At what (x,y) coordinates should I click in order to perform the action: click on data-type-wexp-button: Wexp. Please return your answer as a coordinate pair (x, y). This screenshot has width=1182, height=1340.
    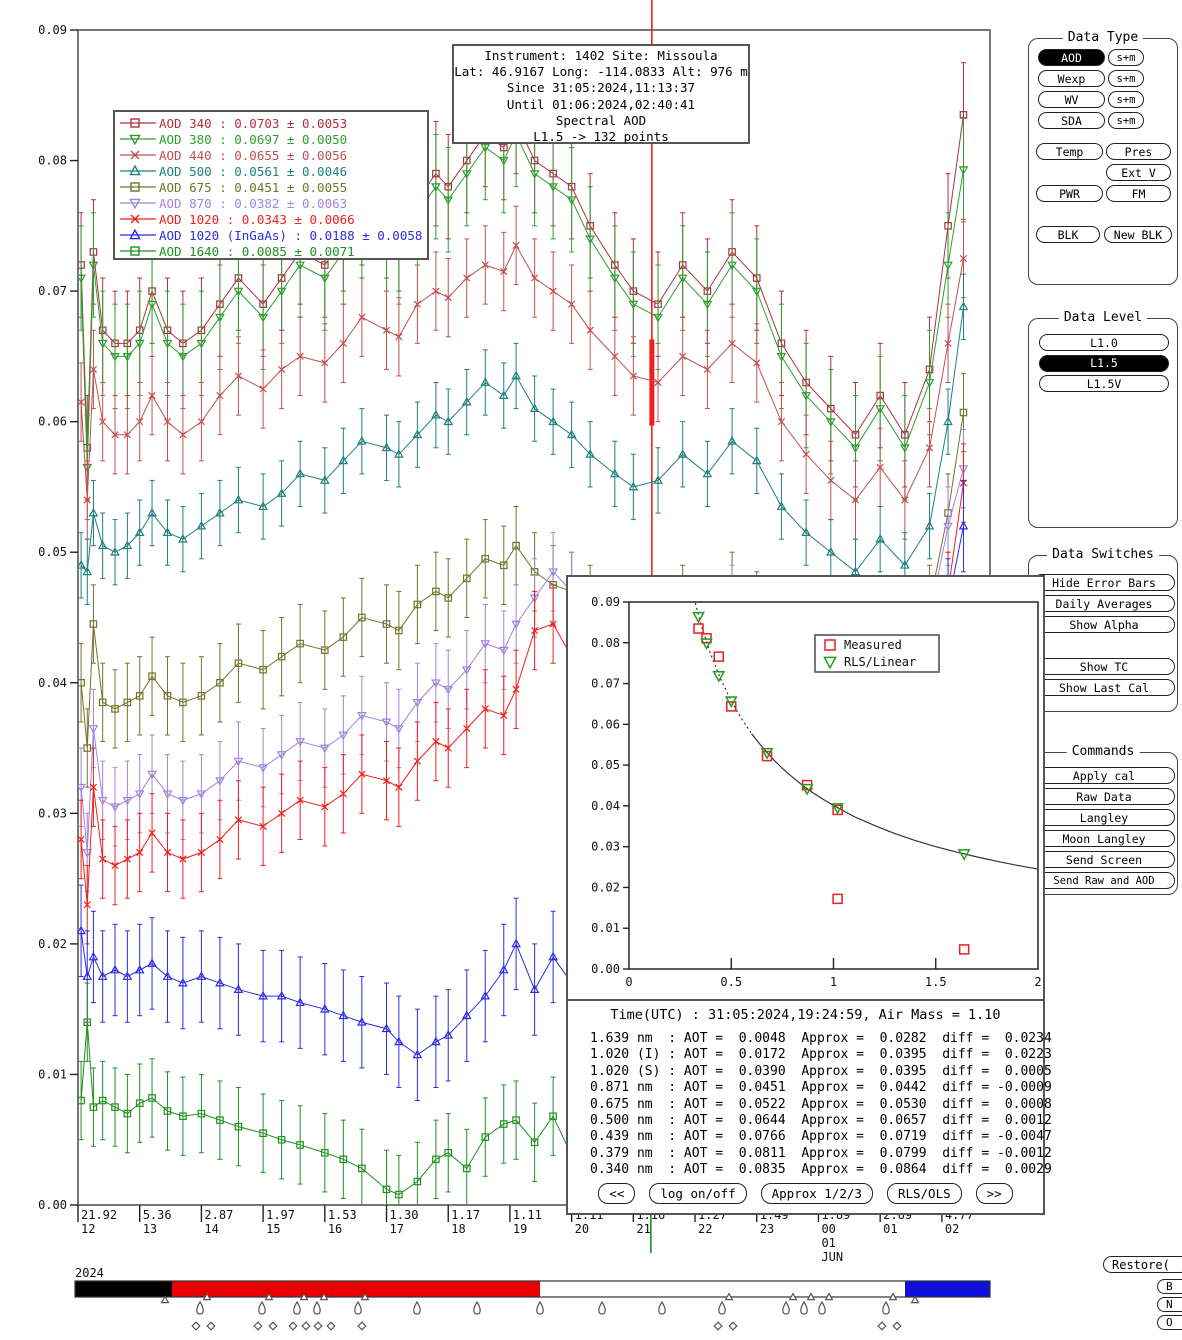
    Looking at the image, I should click on (1071, 78).